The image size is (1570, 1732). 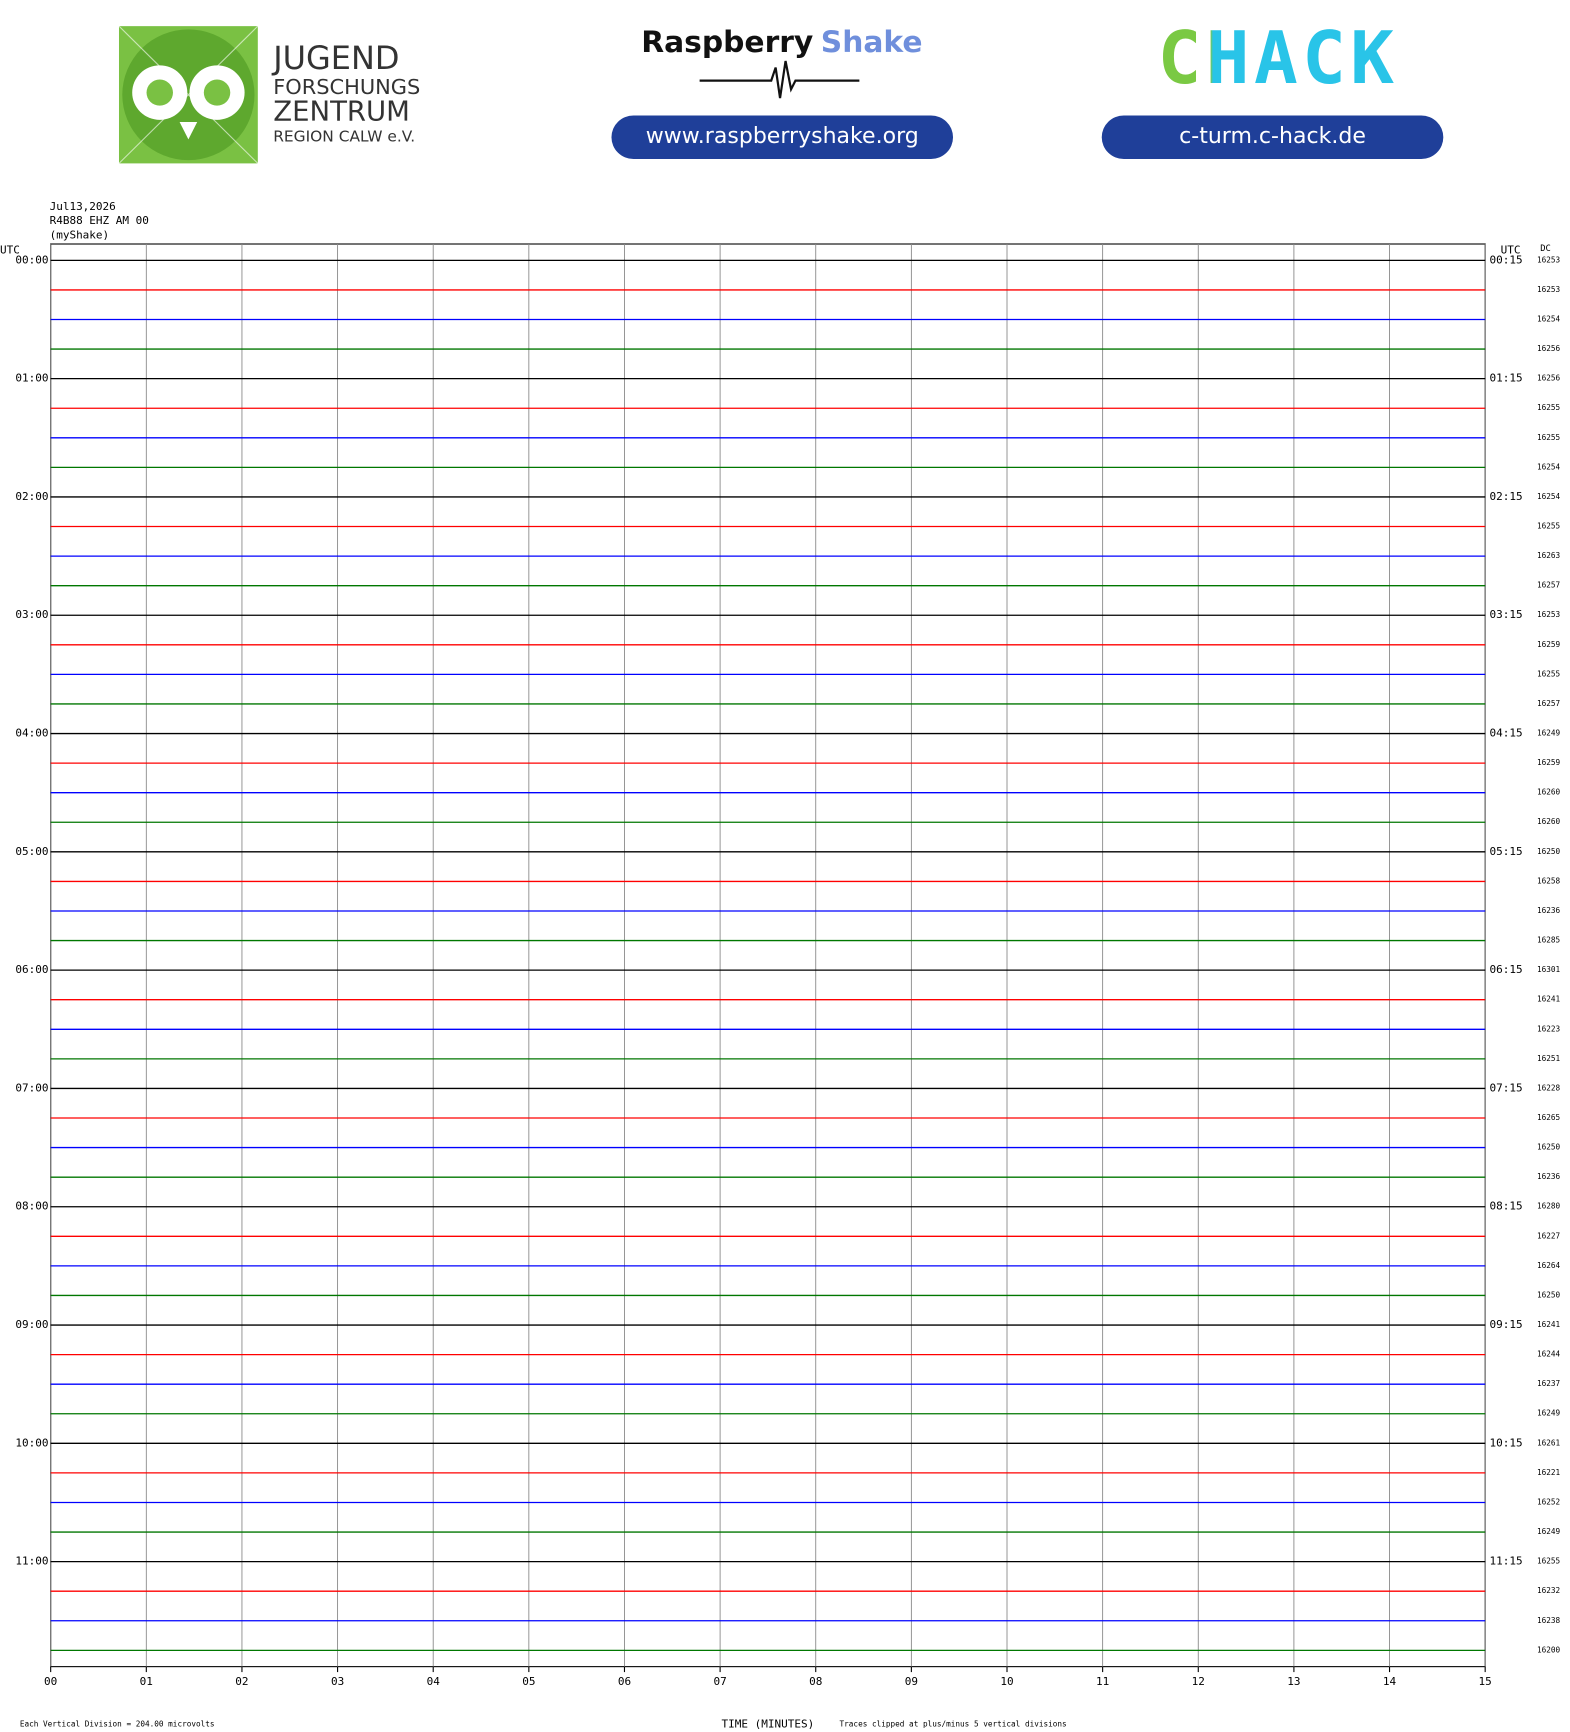 I want to click on jfz-logo, so click(x=188, y=94).